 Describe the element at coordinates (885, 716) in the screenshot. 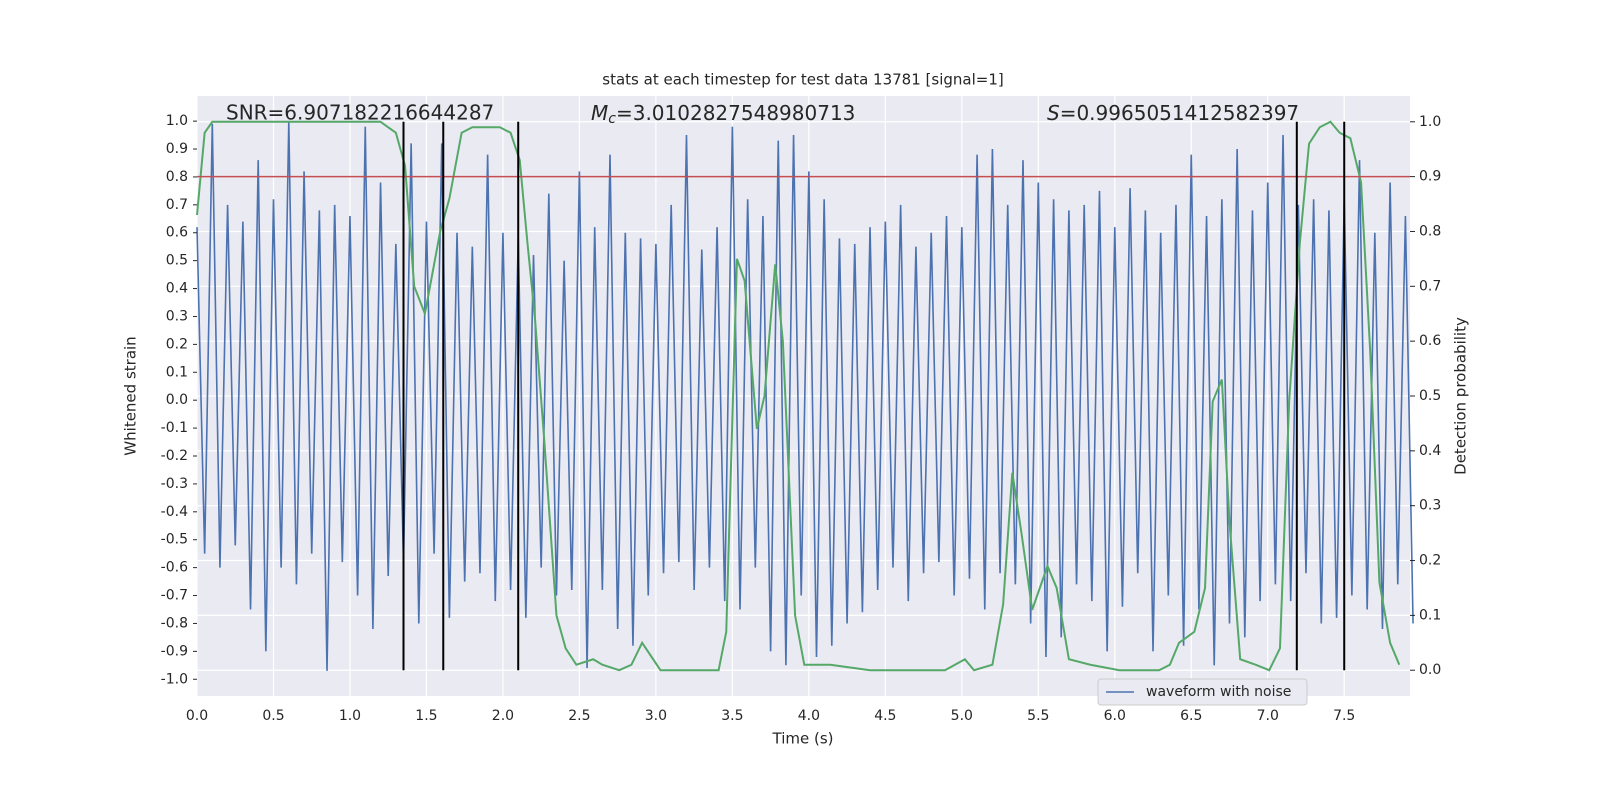

I see `x-tick-label: 4.5` at that location.